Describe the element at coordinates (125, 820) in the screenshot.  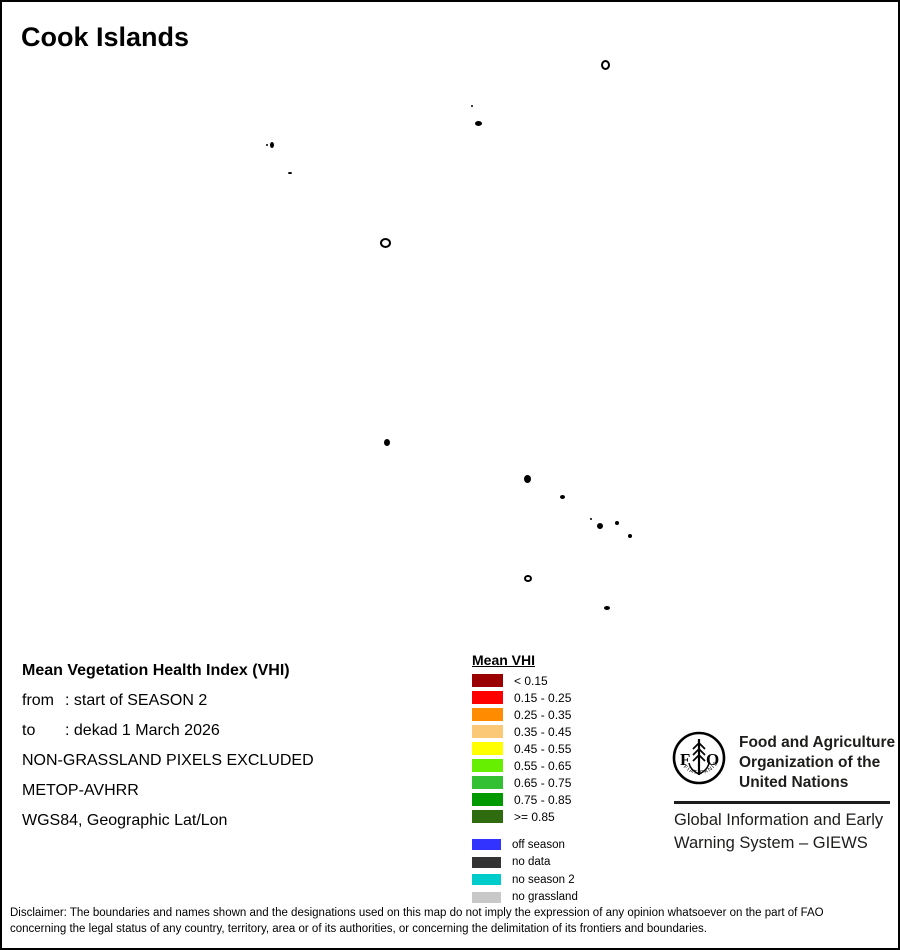
I see `info-line-projection: WGS84, Geographic Lat/Lon` at that location.